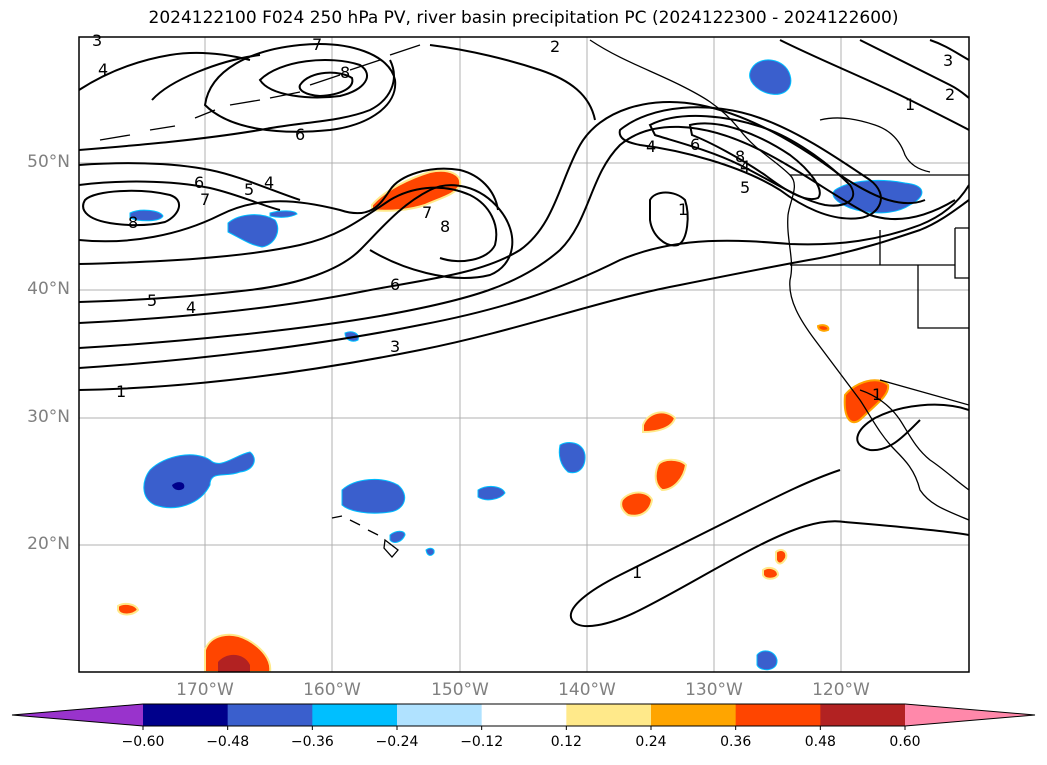 Image resolution: width=1047 pixels, height=765 pixels. I want to click on colorbar-tick-label: 0.48, so click(820, 742).